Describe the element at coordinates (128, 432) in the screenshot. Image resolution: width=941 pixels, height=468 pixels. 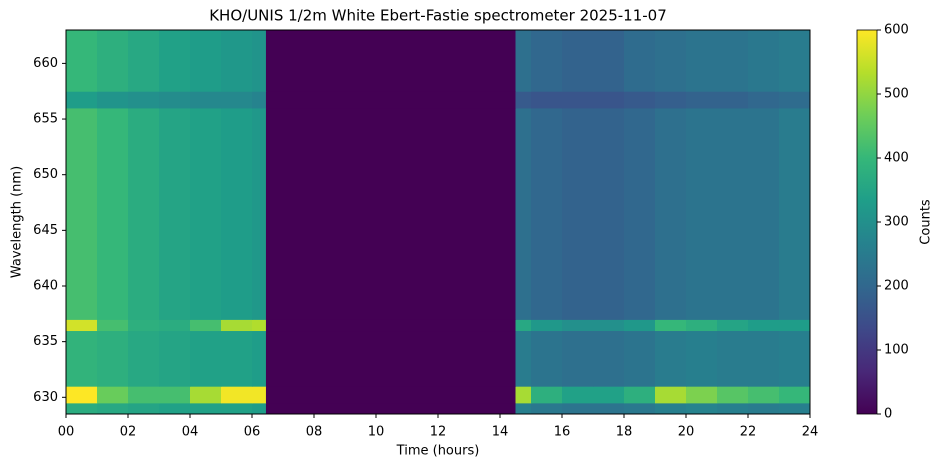
I see `x-tick-label: 02` at that location.